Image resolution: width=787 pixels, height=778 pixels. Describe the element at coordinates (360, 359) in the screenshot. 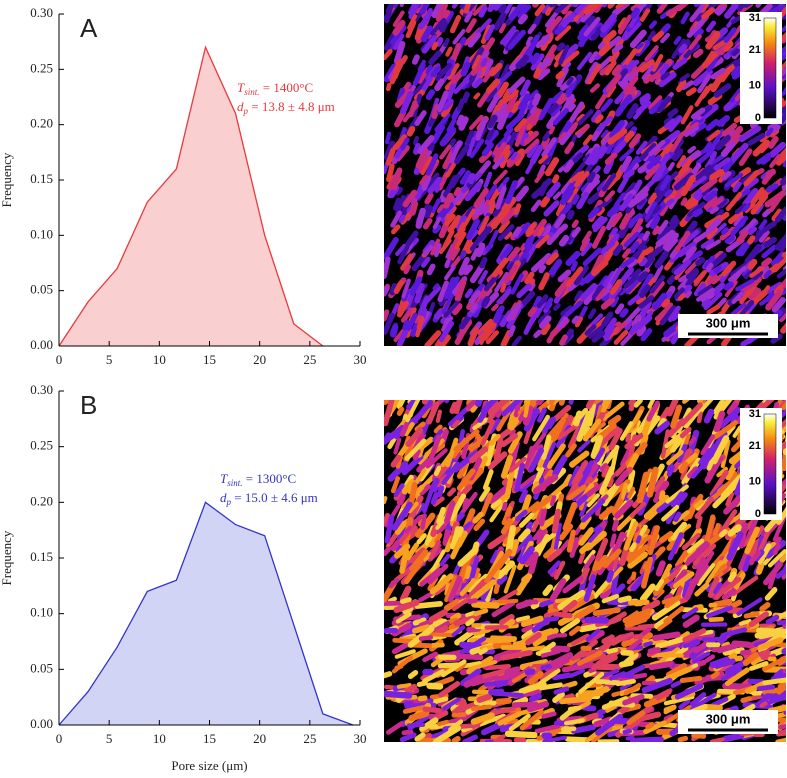

I see `x-tick-label: 30` at that location.